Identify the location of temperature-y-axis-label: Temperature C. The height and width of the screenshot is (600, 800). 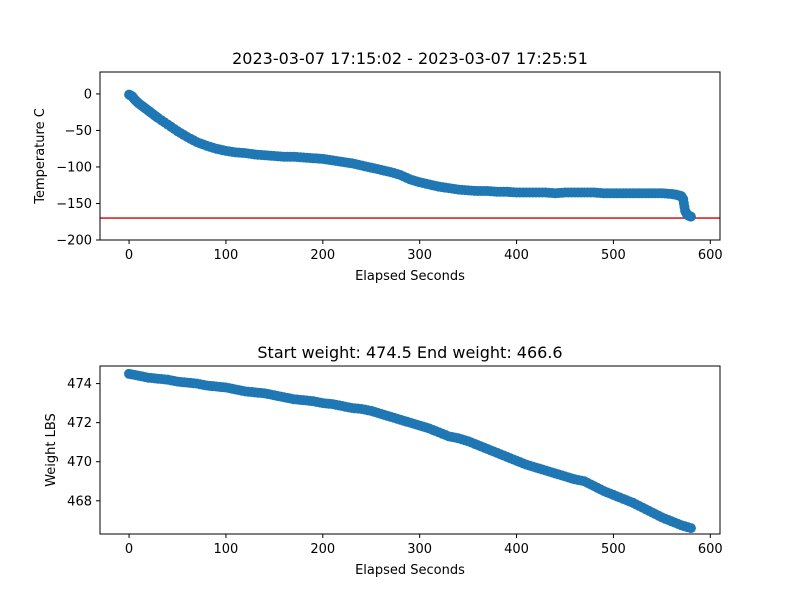
(40, 156).